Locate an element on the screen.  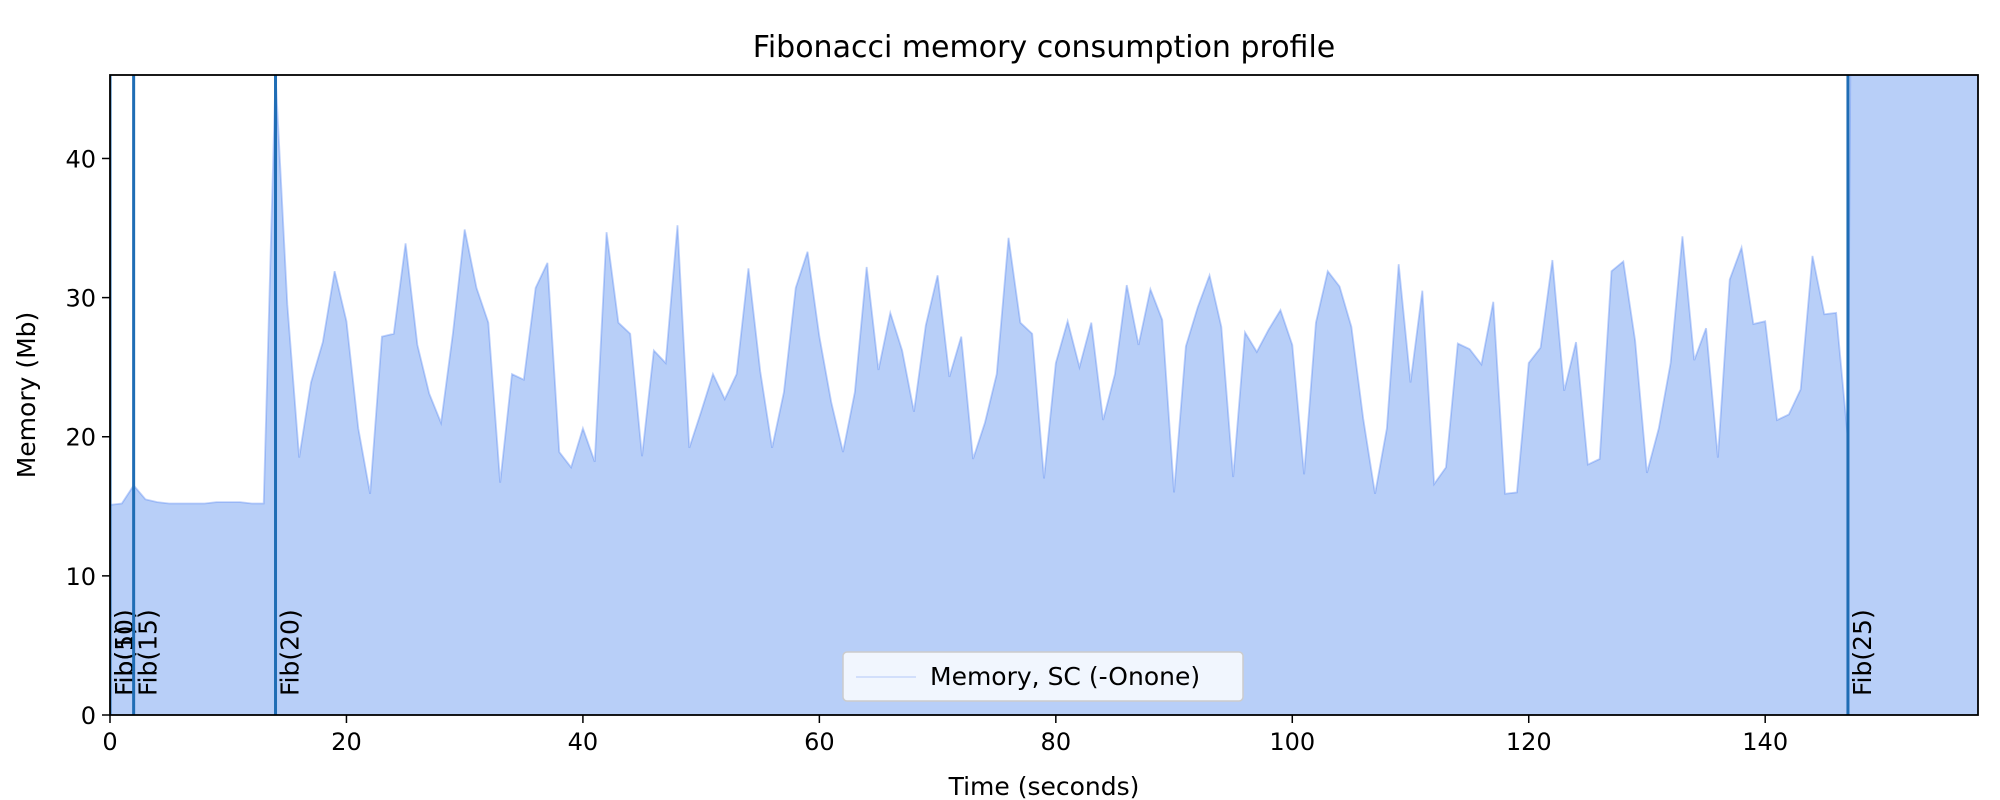
x-tick-label-100: 100 is located at coordinates (1292, 742).